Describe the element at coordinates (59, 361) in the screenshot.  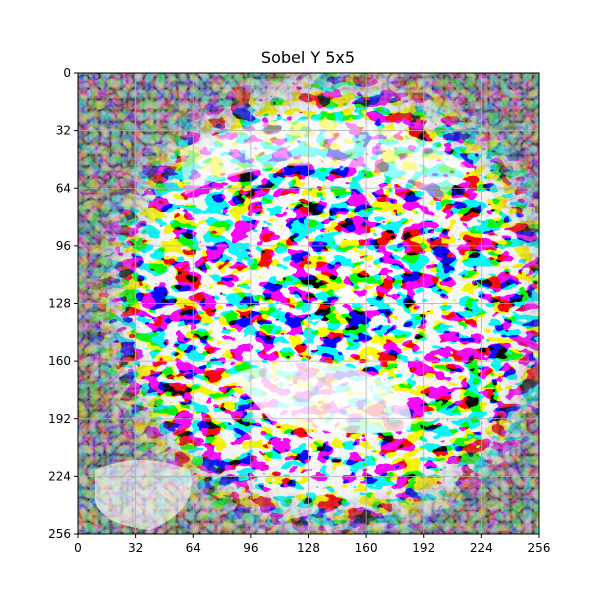
I see `y-tick-label: 160` at that location.